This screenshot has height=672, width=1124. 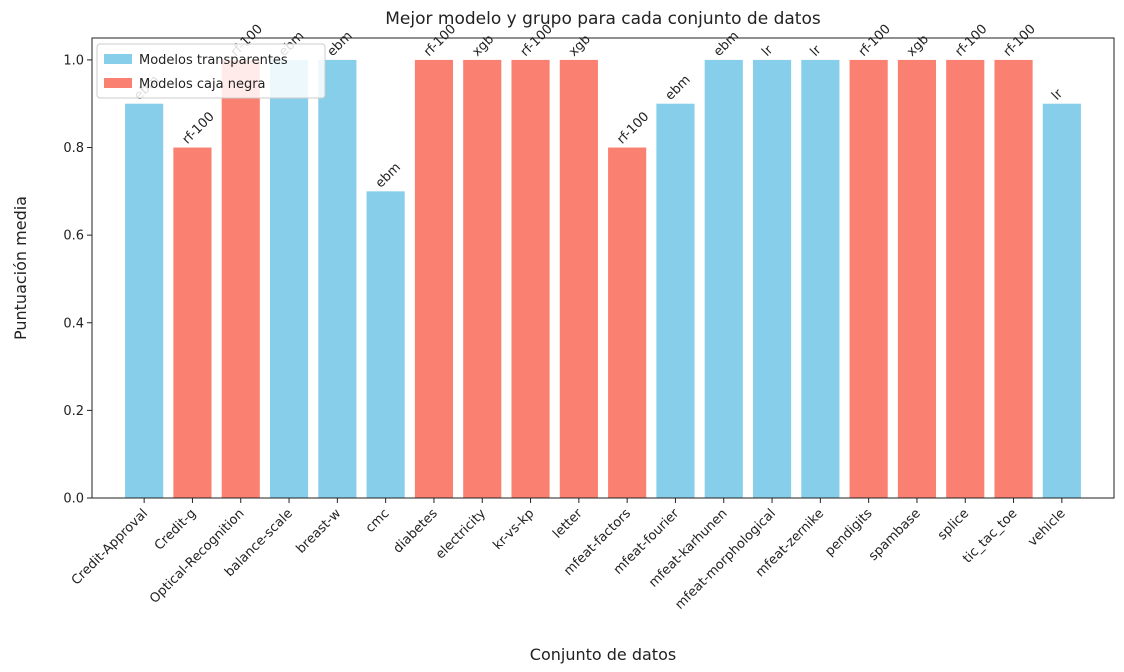 I want to click on y-tick-label: 0.8, so click(x=73, y=148).